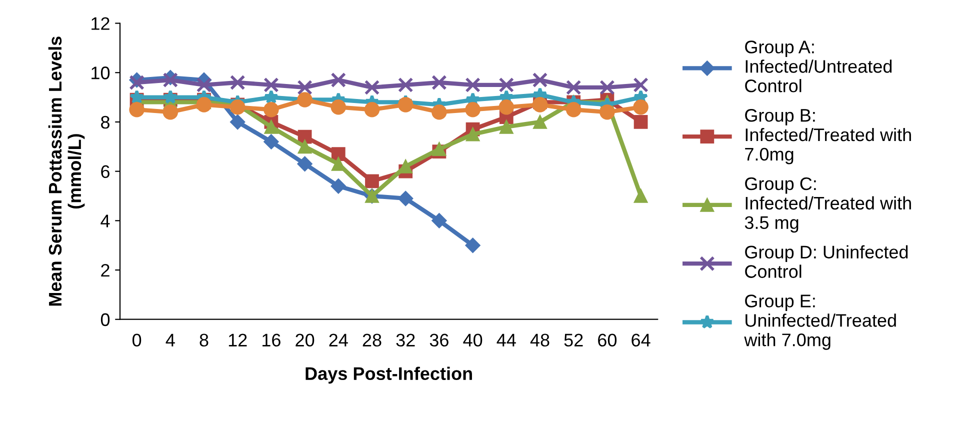 The height and width of the screenshot is (423, 960). I want to click on y-tick-label: 2, so click(105, 270).